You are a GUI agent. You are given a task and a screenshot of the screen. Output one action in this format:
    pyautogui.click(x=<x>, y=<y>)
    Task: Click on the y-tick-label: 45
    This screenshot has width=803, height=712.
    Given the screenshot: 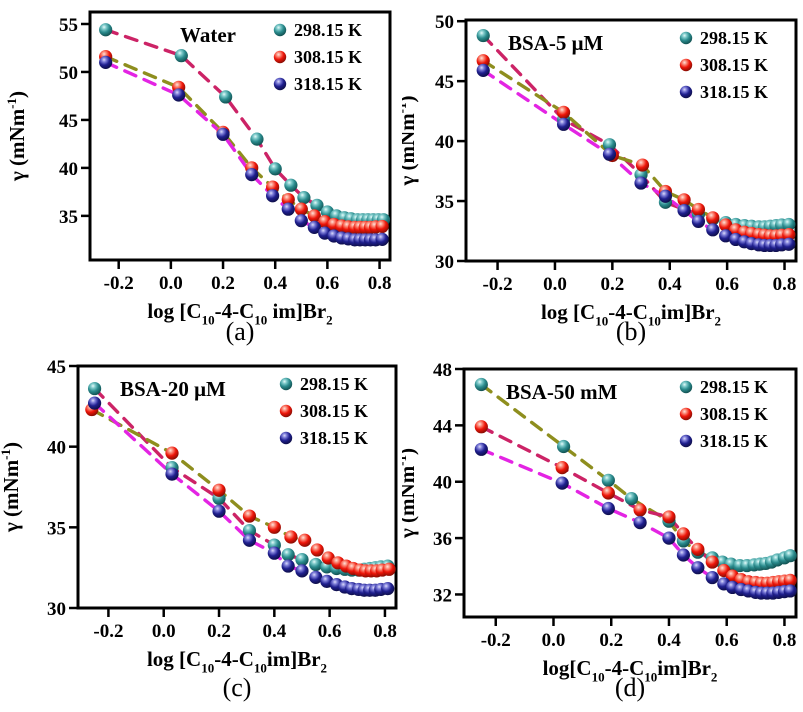 What is the action you would take?
    pyautogui.click(x=444, y=82)
    